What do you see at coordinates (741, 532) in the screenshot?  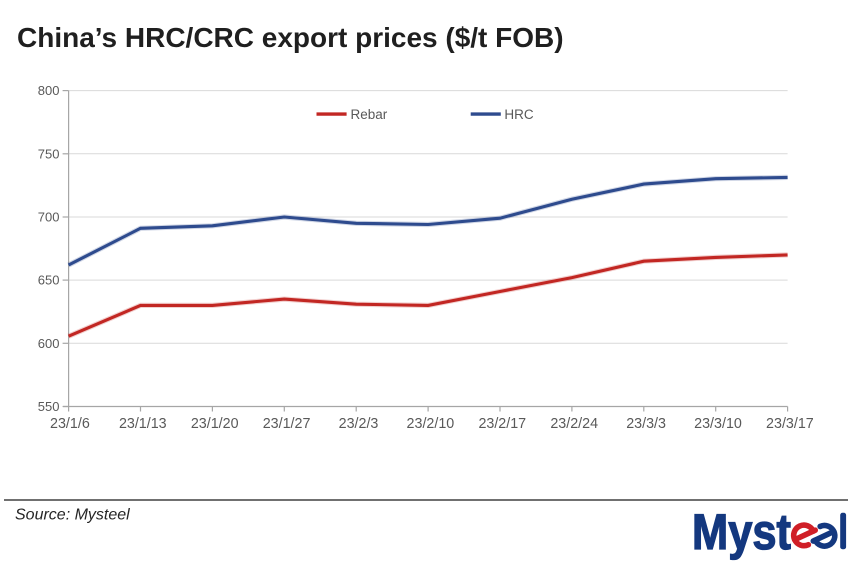 I see `svg-text: Myst` at bounding box center [741, 532].